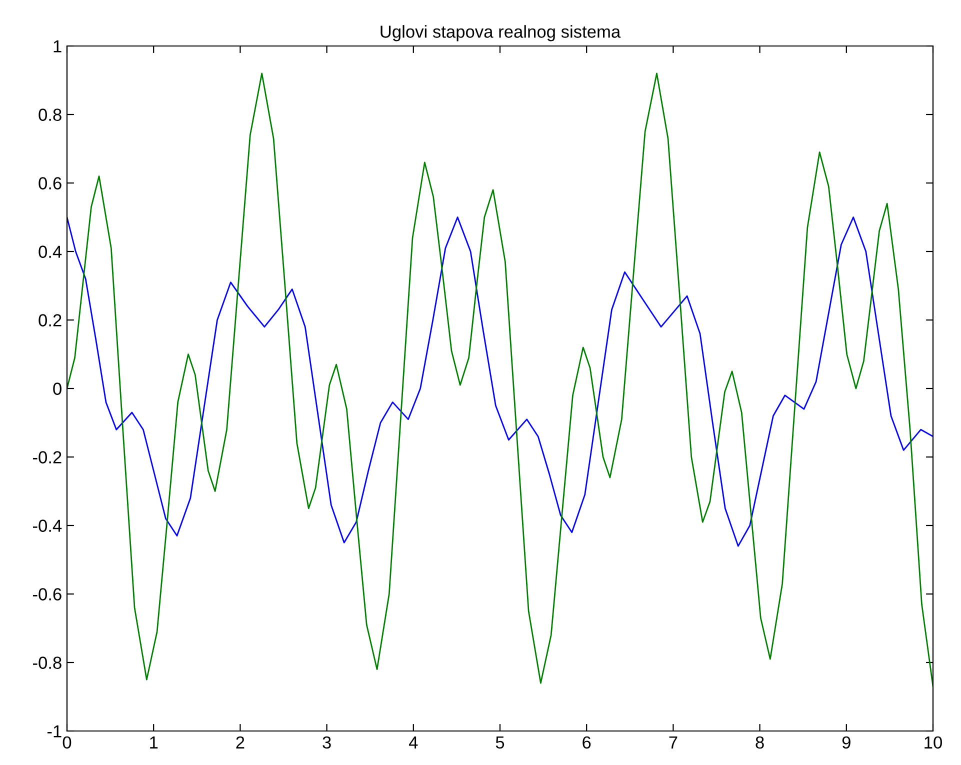  Describe the element at coordinates (47, 526) in the screenshot. I see `y-tick-label: -0.4` at that location.